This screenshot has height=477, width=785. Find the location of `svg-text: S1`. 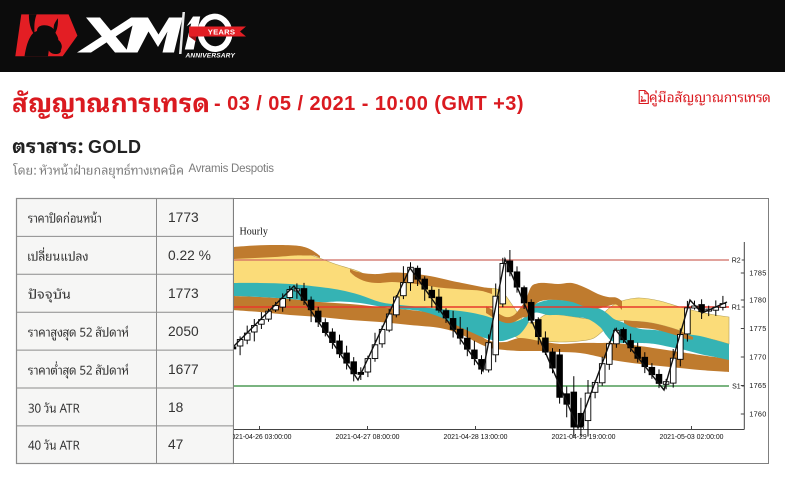

svg-text: S1 is located at coordinates (736, 387).